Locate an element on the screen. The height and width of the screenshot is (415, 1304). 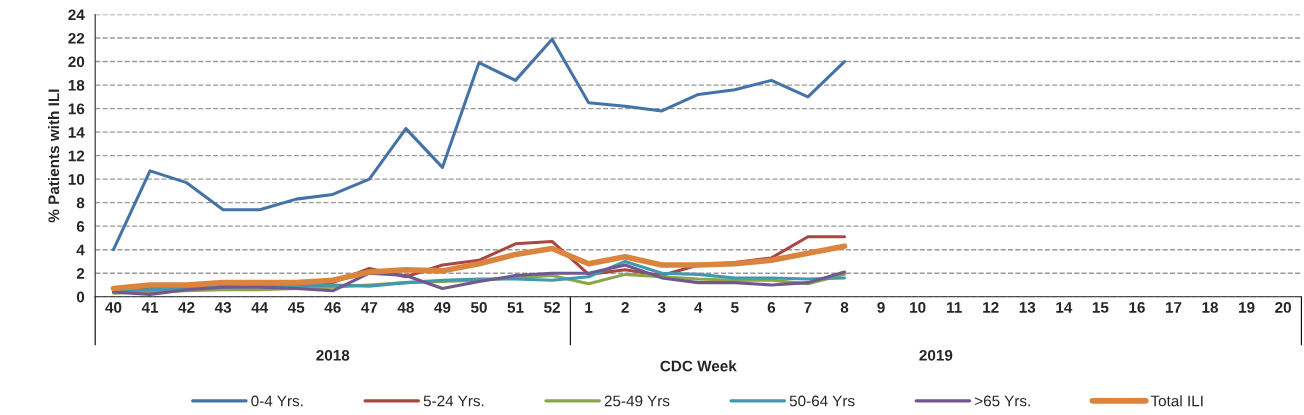
x-tick-label: 3 is located at coordinates (661, 307).